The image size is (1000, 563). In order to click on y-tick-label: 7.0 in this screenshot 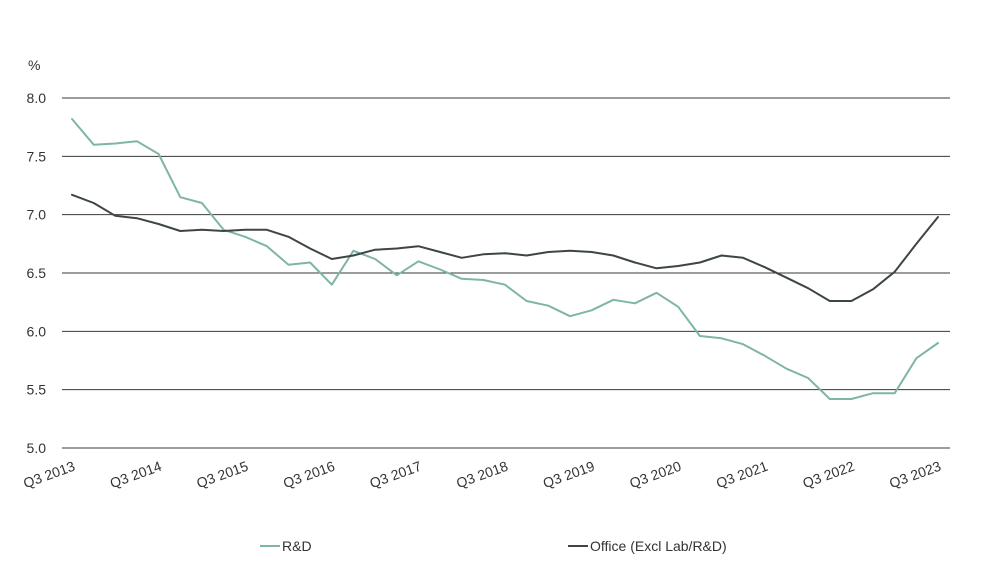, I will do `click(37, 215)`.